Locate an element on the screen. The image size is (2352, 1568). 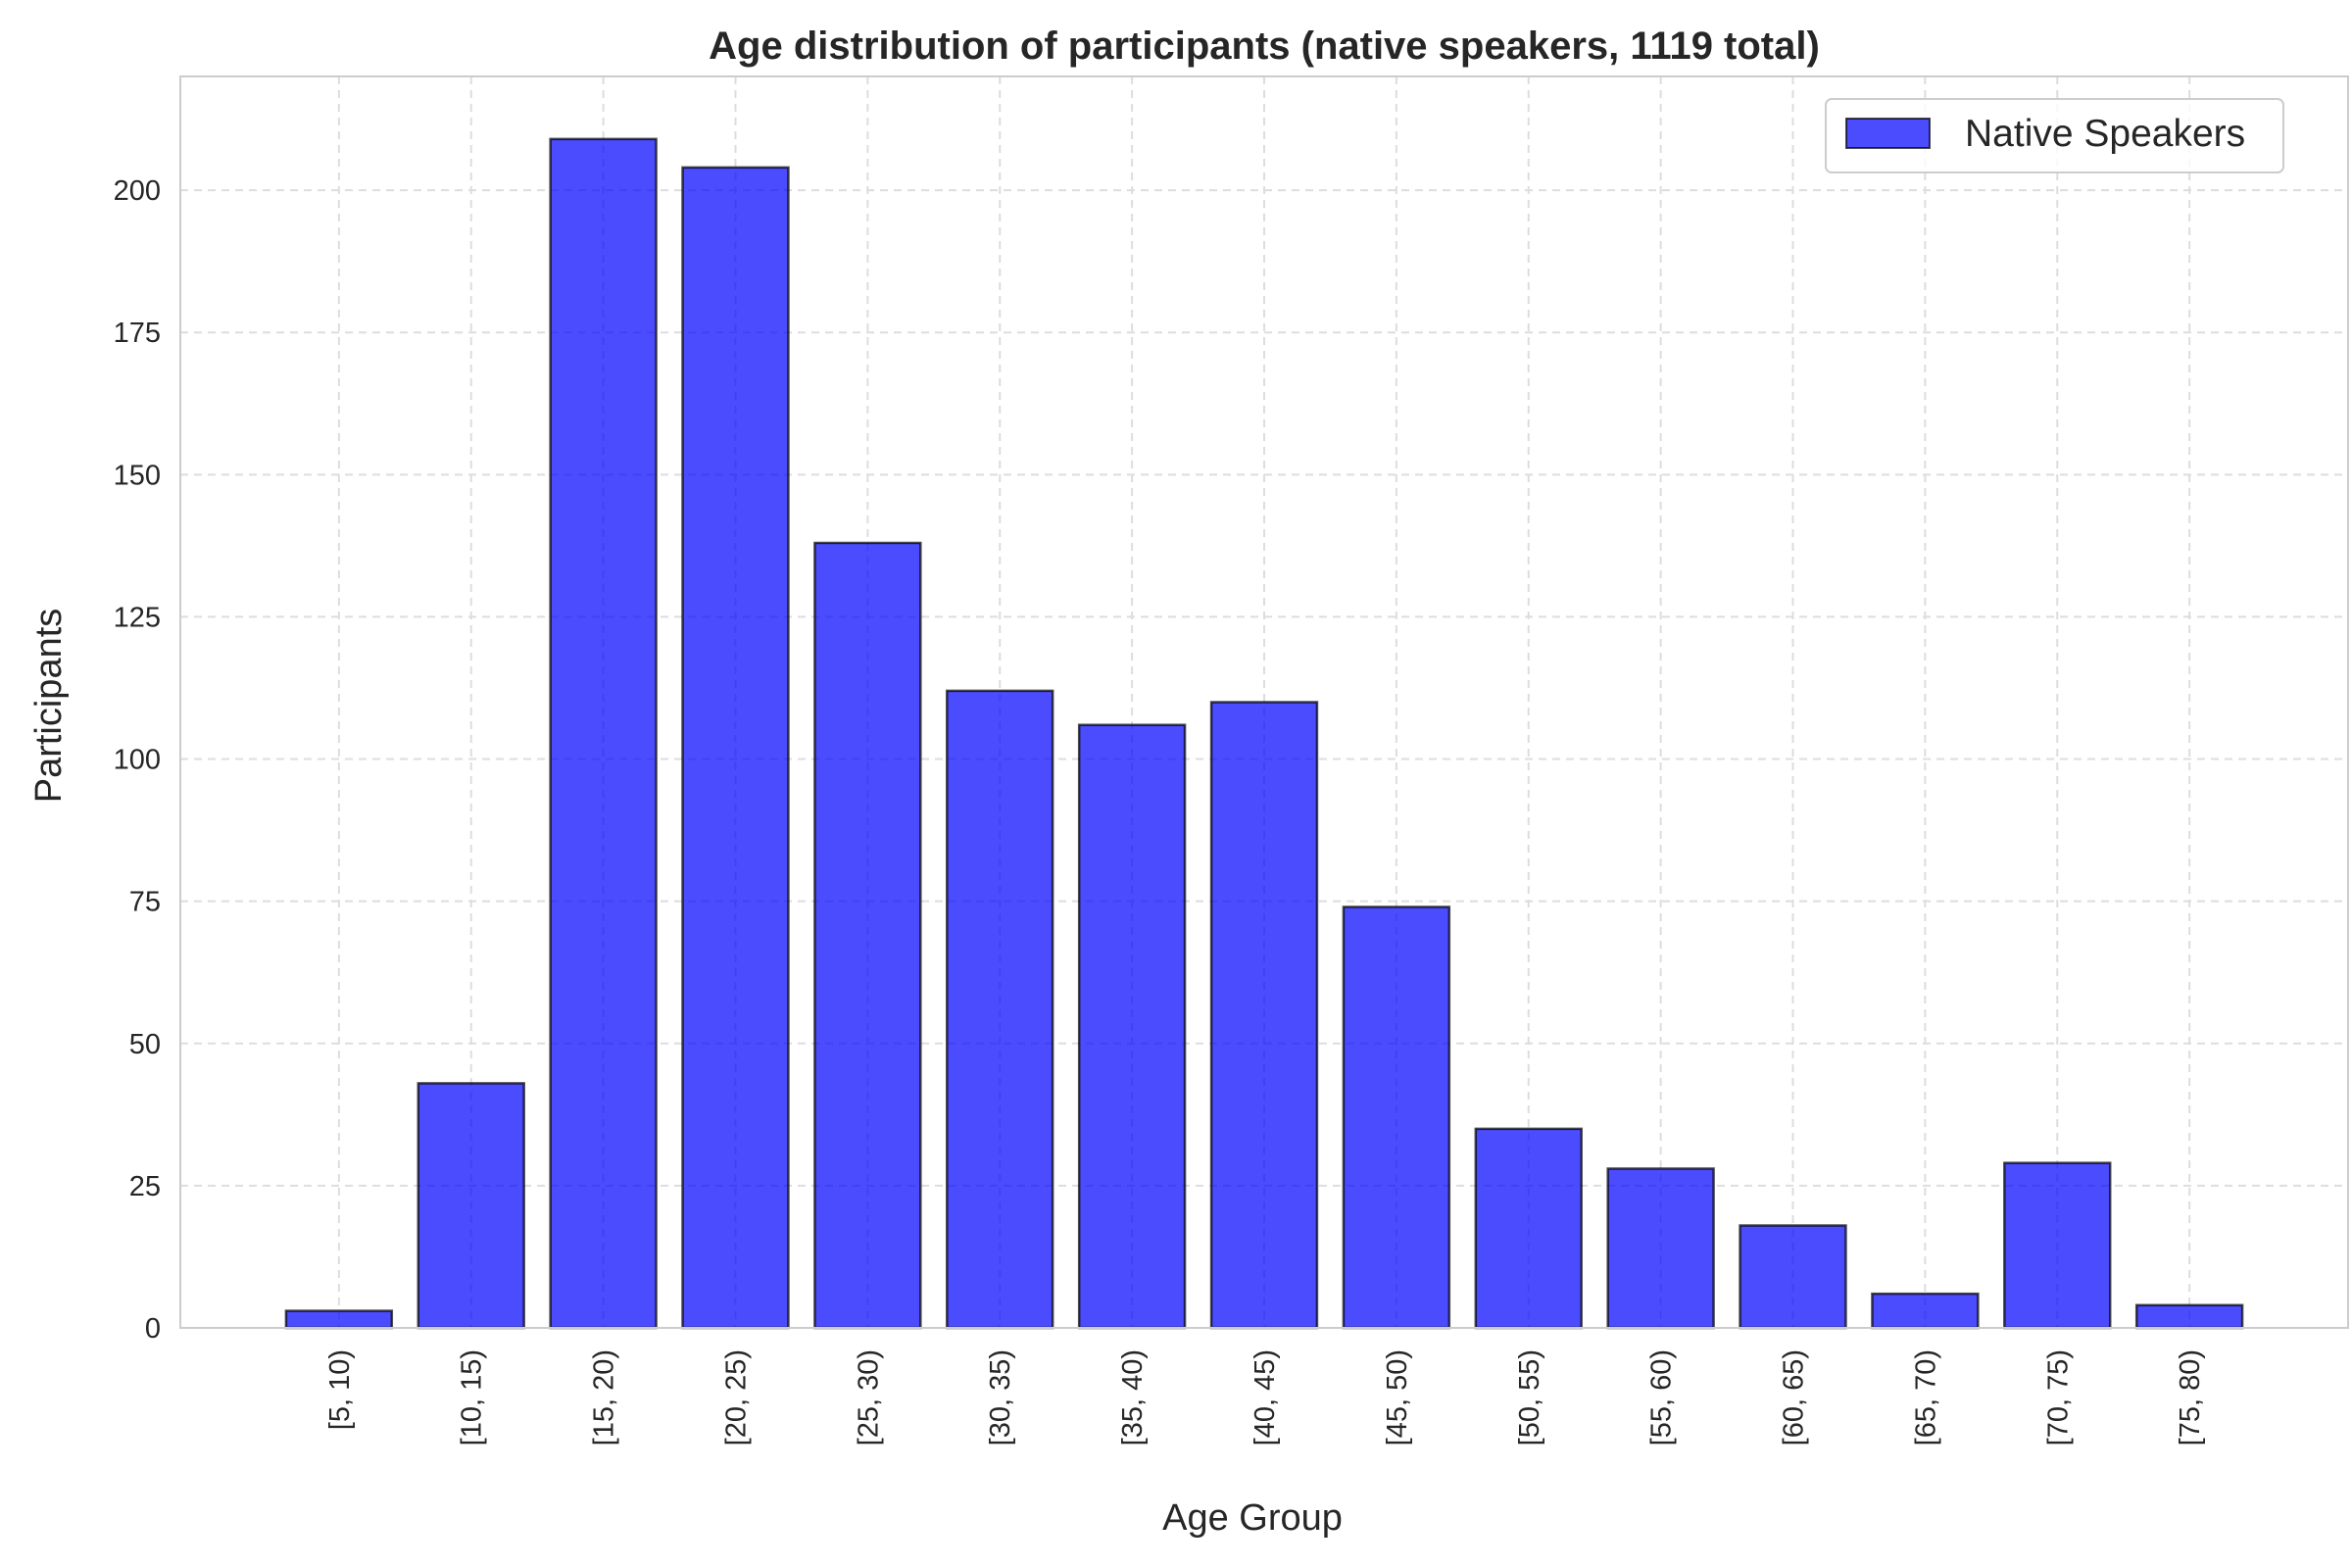
legend-box is located at coordinates (2054, 135).